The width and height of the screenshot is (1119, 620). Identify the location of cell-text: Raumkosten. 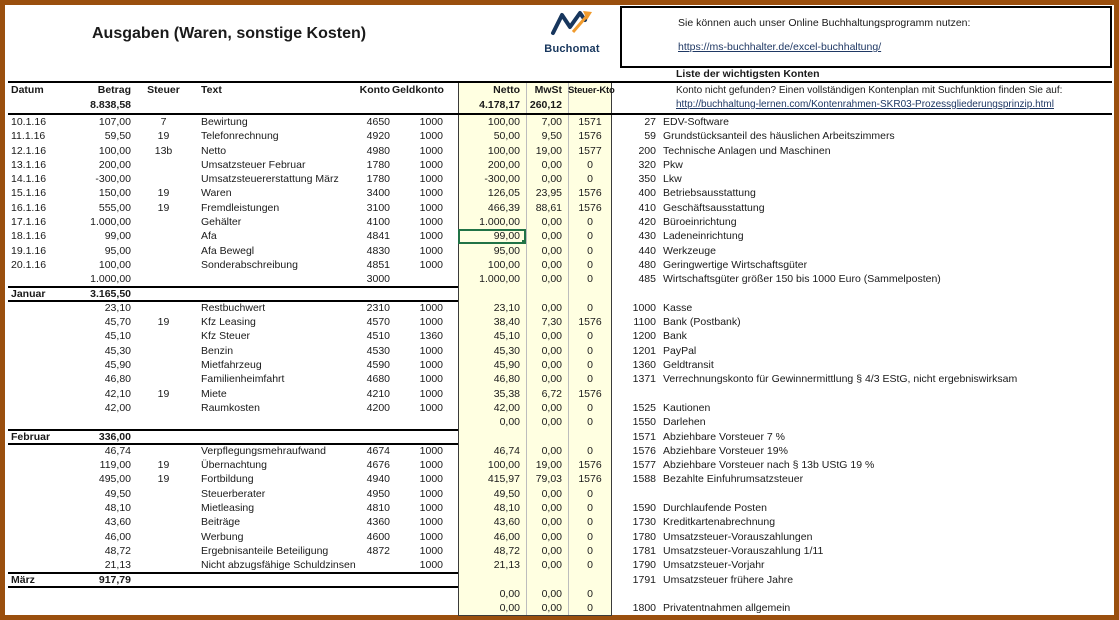
(230, 407).